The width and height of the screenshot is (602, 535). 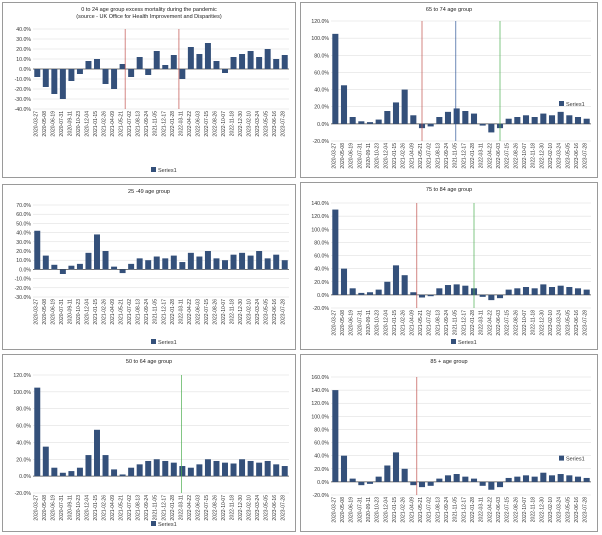 What do you see at coordinates (167, 525) in the screenshot?
I see `legend-label: Series1` at bounding box center [167, 525].